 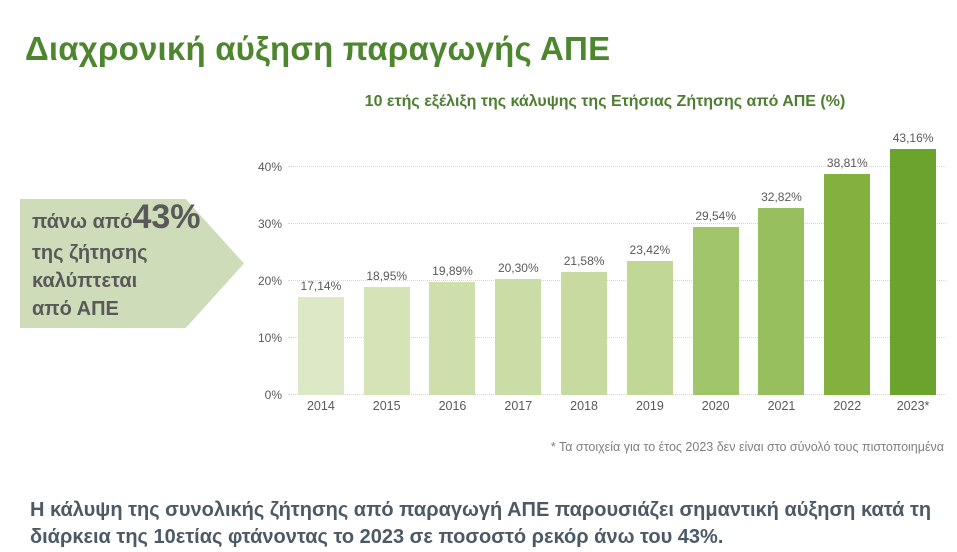 What do you see at coordinates (269, 166) in the screenshot?
I see `y-tick-label-40%: 40%` at bounding box center [269, 166].